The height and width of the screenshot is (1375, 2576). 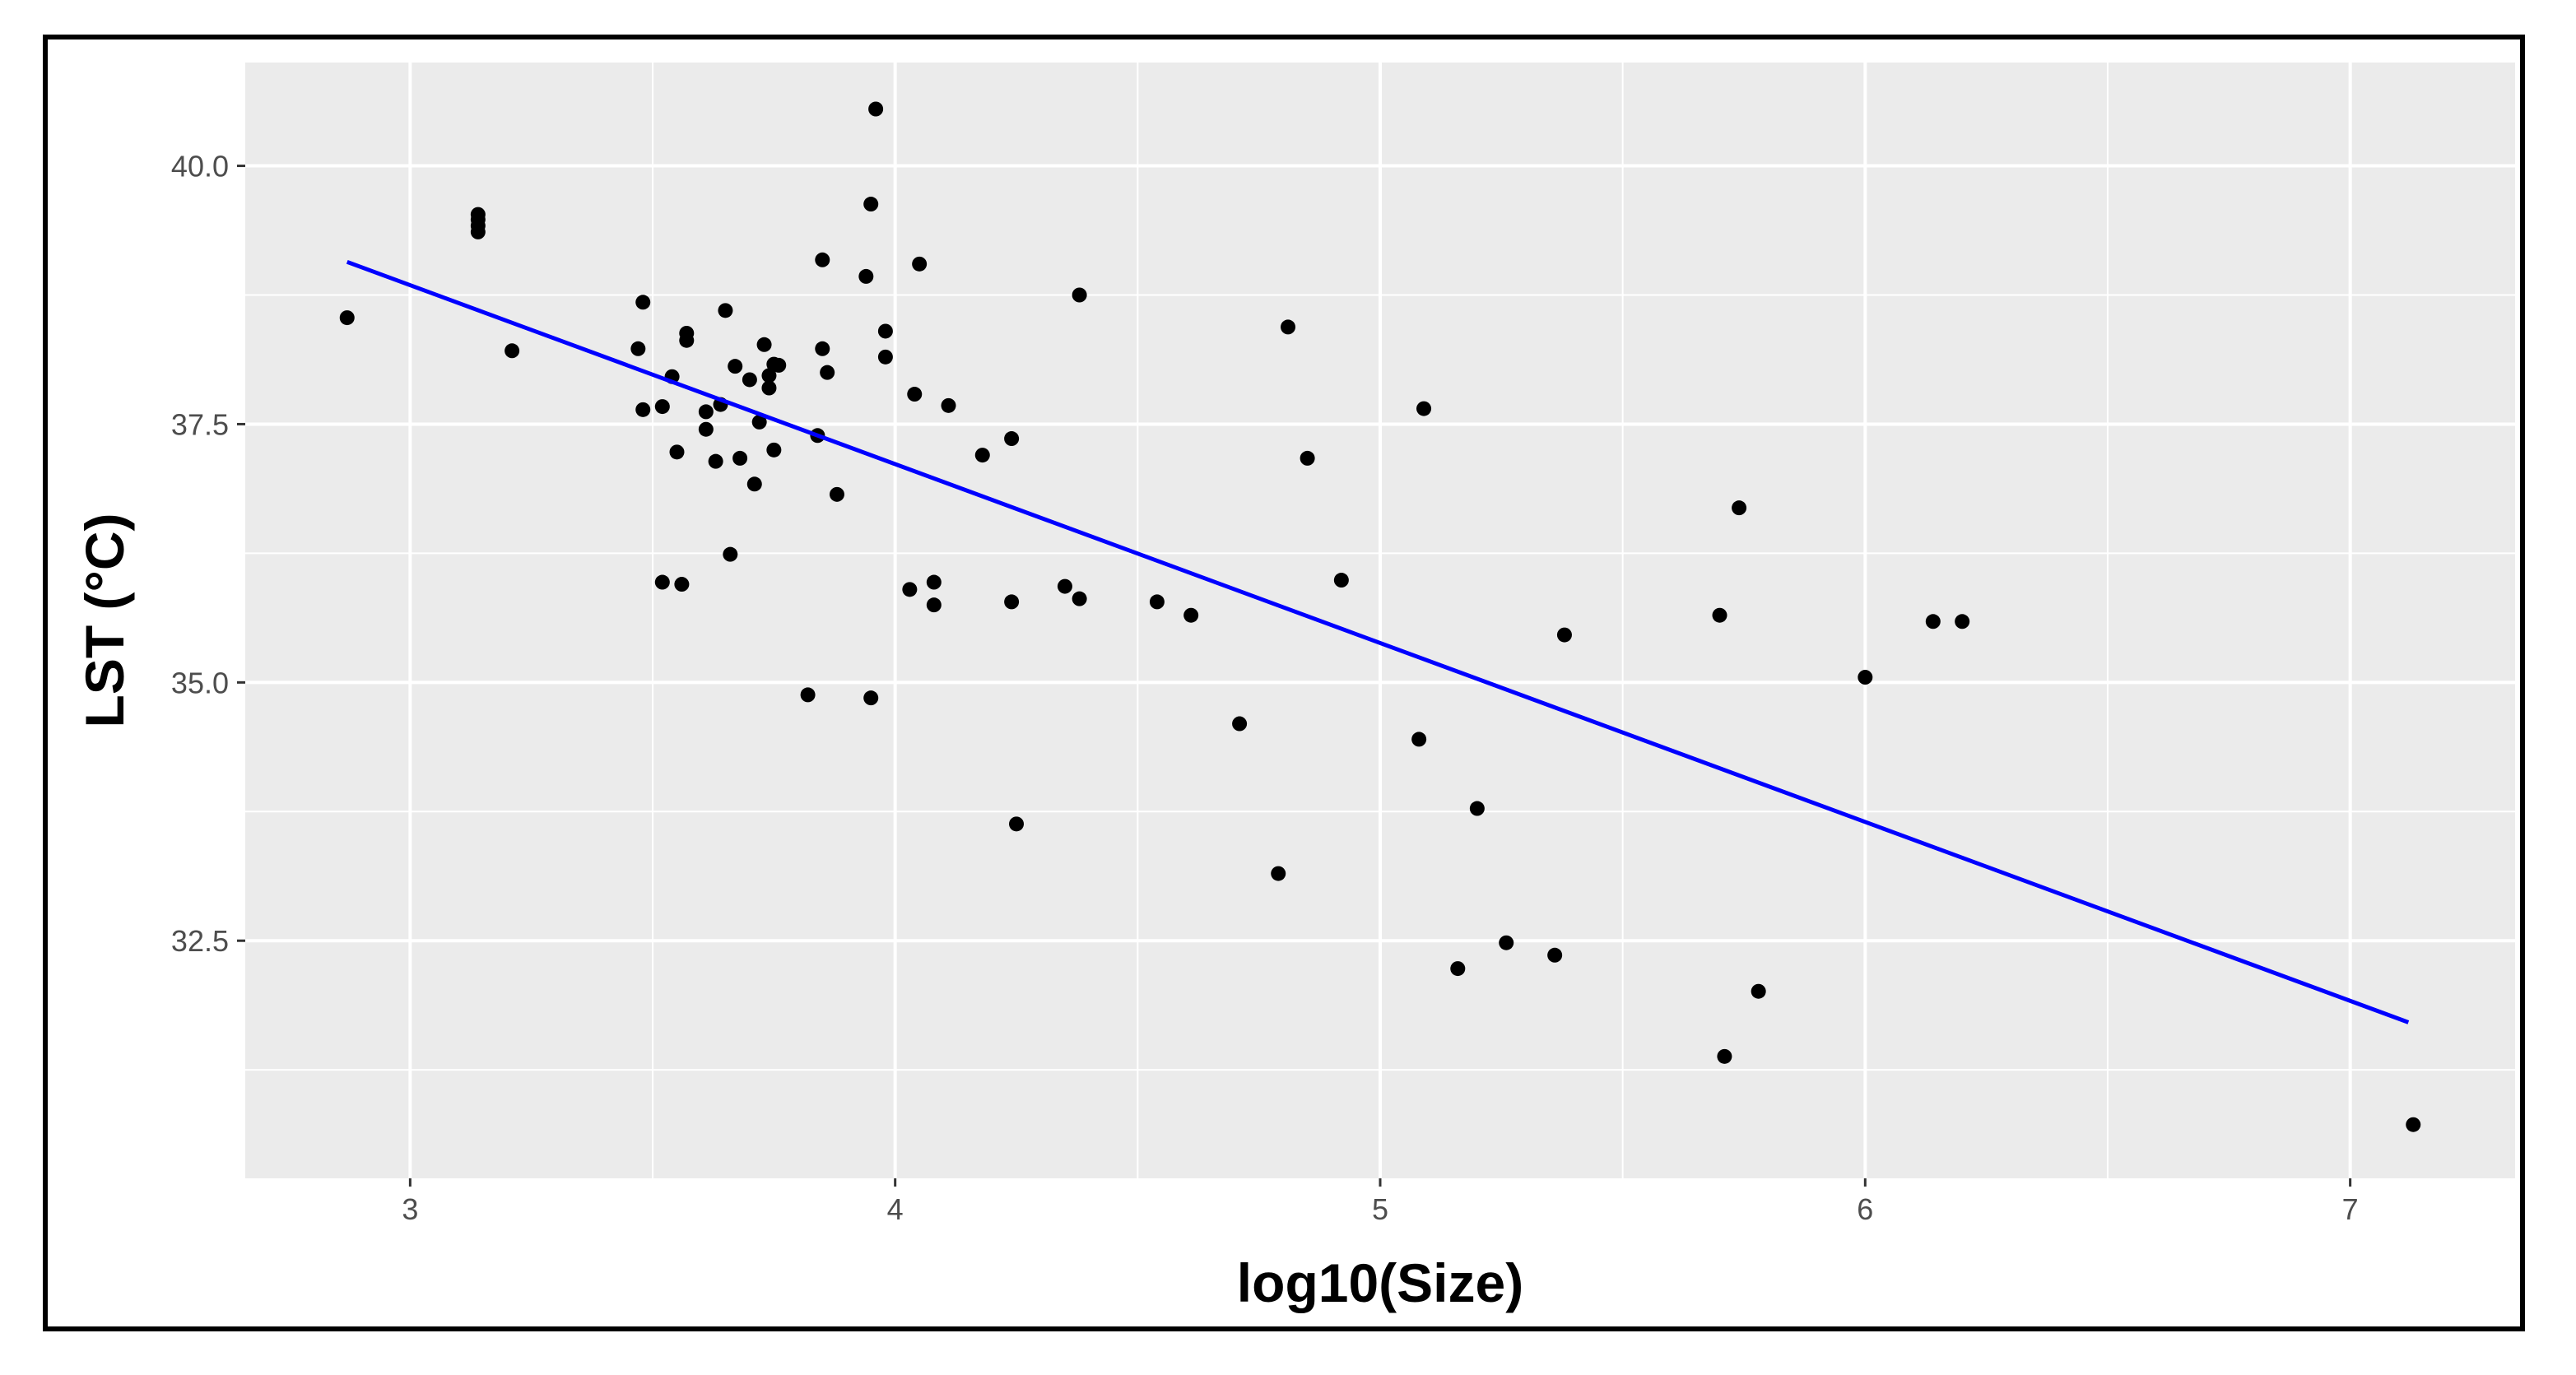 What do you see at coordinates (200, 682) in the screenshot?
I see `y-tick-label: 35.0` at bounding box center [200, 682].